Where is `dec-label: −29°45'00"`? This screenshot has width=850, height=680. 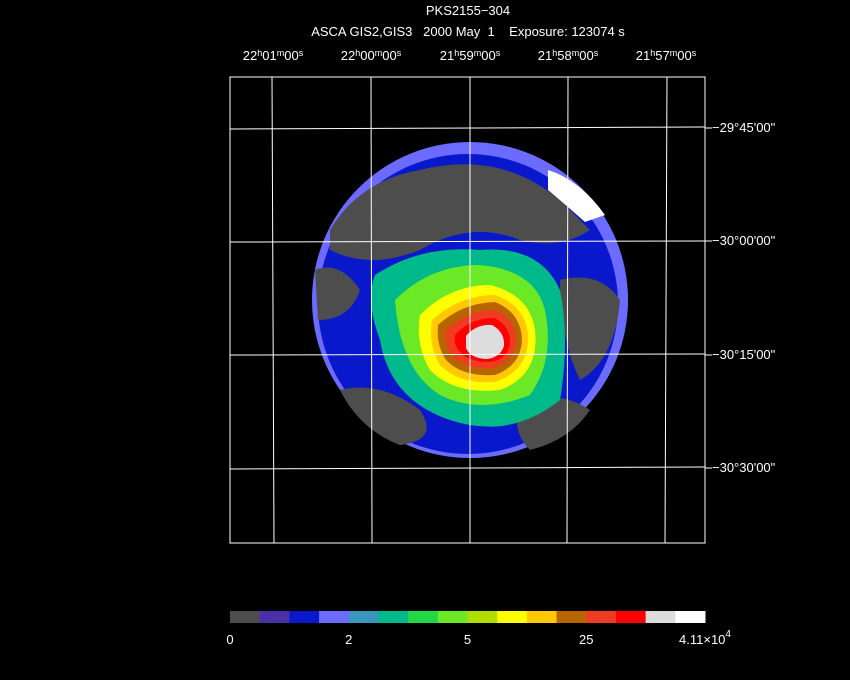 dec-label: −29°45'00" is located at coordinates (744, 127).